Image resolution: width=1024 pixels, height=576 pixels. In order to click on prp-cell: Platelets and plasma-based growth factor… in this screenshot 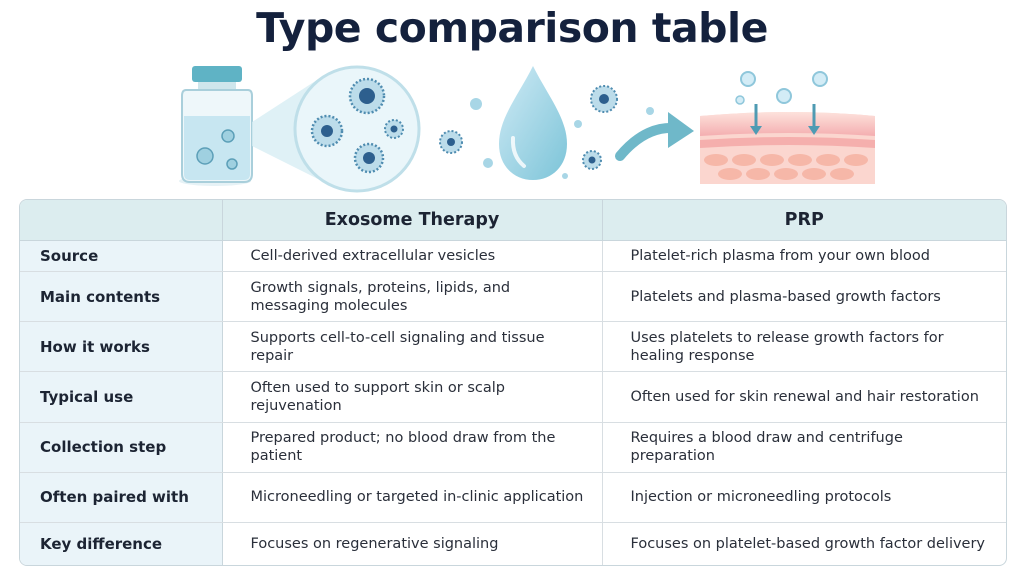, I will do `click(803, 297)`.